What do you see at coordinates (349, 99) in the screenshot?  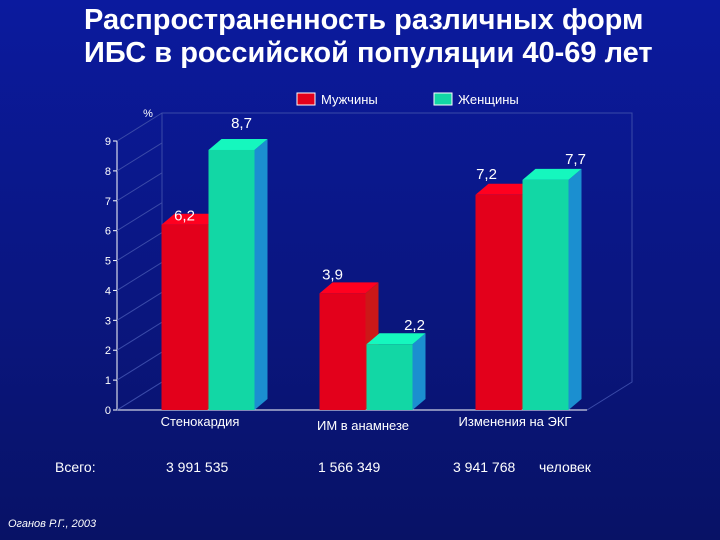 I see `legend-label-men: Мужчины` at bounding box center [349, 99].